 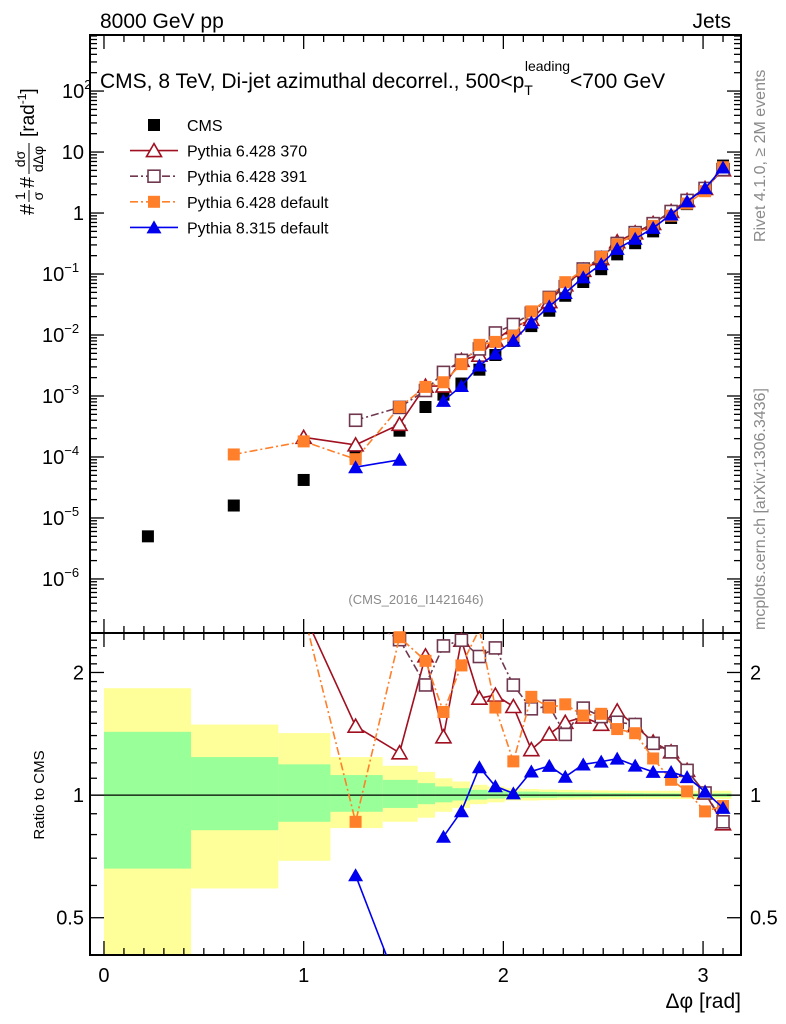 I want to click on ratio-y-tick-label-right: 1, so click(x=755, y=796).